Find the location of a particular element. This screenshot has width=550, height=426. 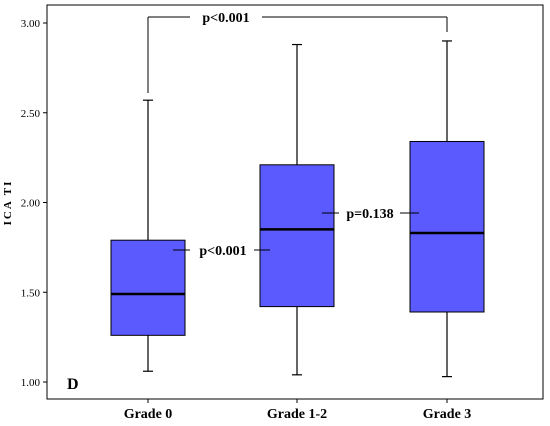

annotation-bracket-top: p<0.001 is located at coordinates (297, 52).